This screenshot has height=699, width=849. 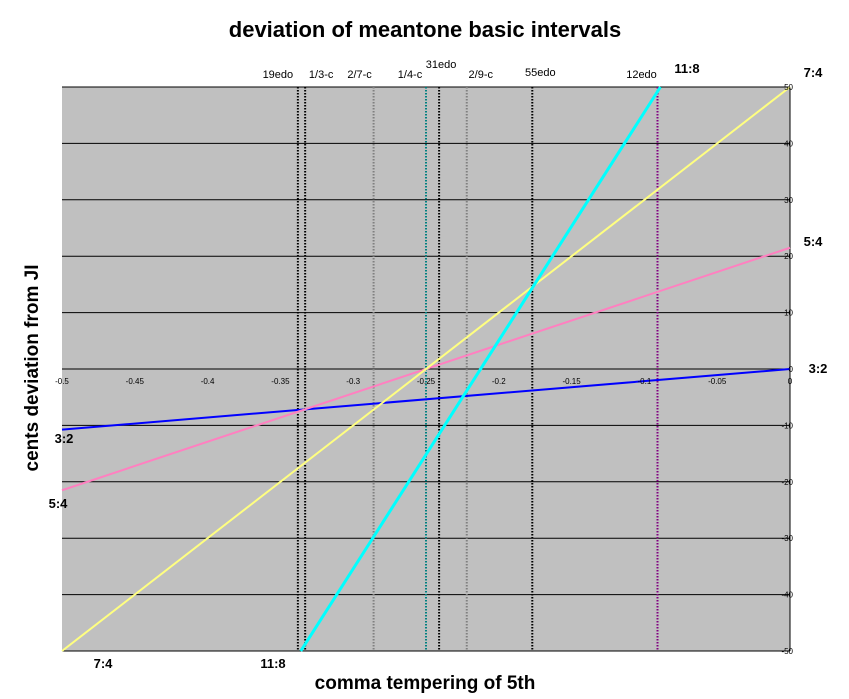 I want to click on series-label-left: 11:8, so click(x=272, y=663).